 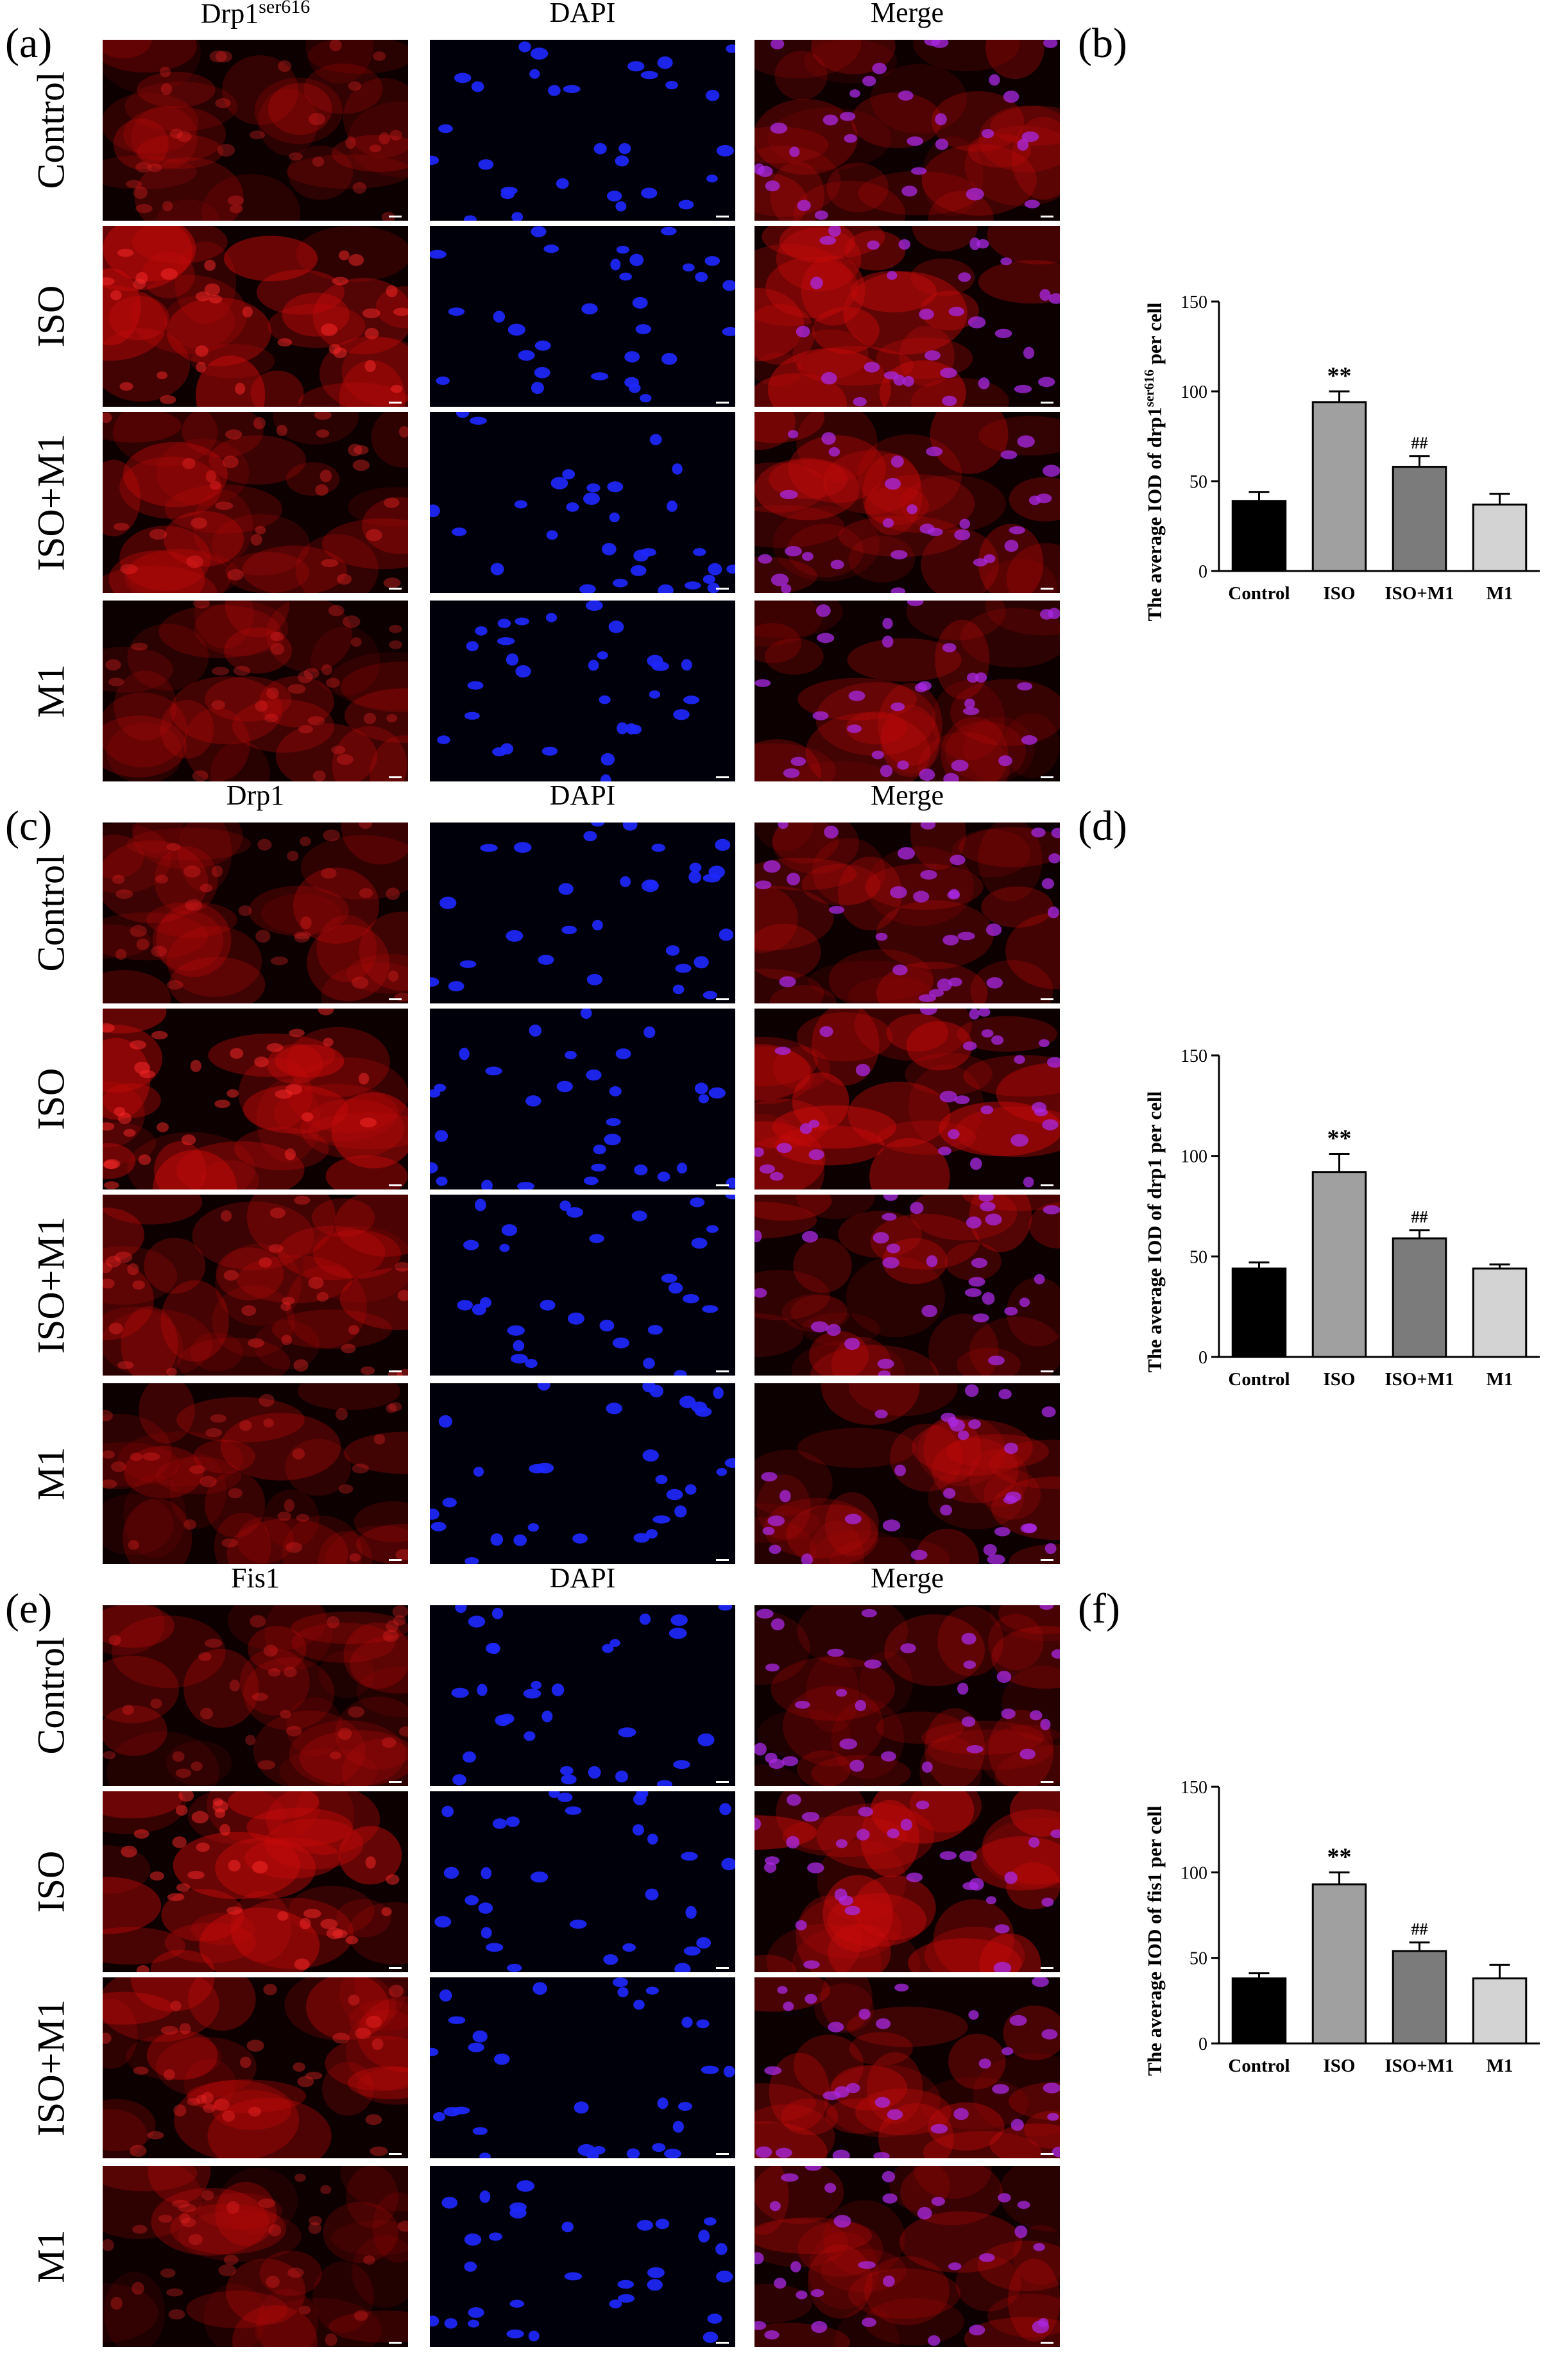 What do you see at coordinates (255, 15) in the screenshot?
I see `column-header: Drp1ser616` at bounding box center [255, 15].